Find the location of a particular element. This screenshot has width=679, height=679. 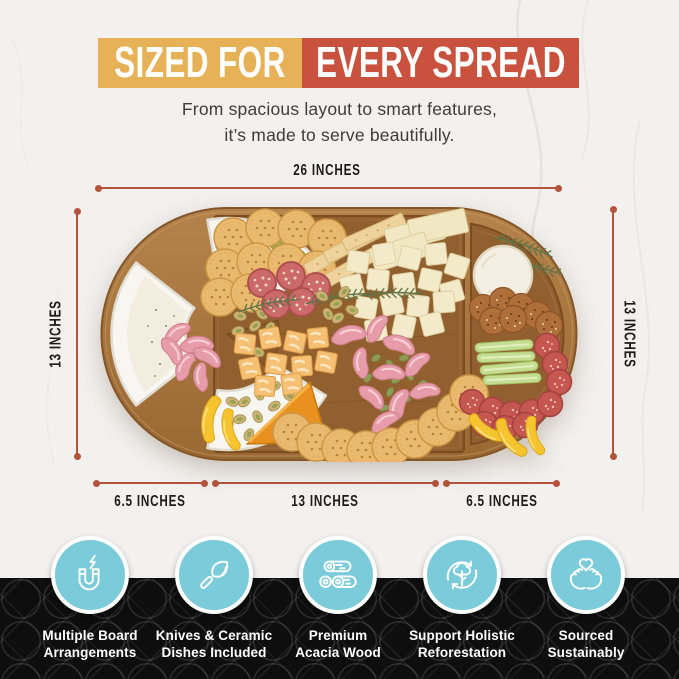

cheese-knife-icon is located at coordinates (214, 574).